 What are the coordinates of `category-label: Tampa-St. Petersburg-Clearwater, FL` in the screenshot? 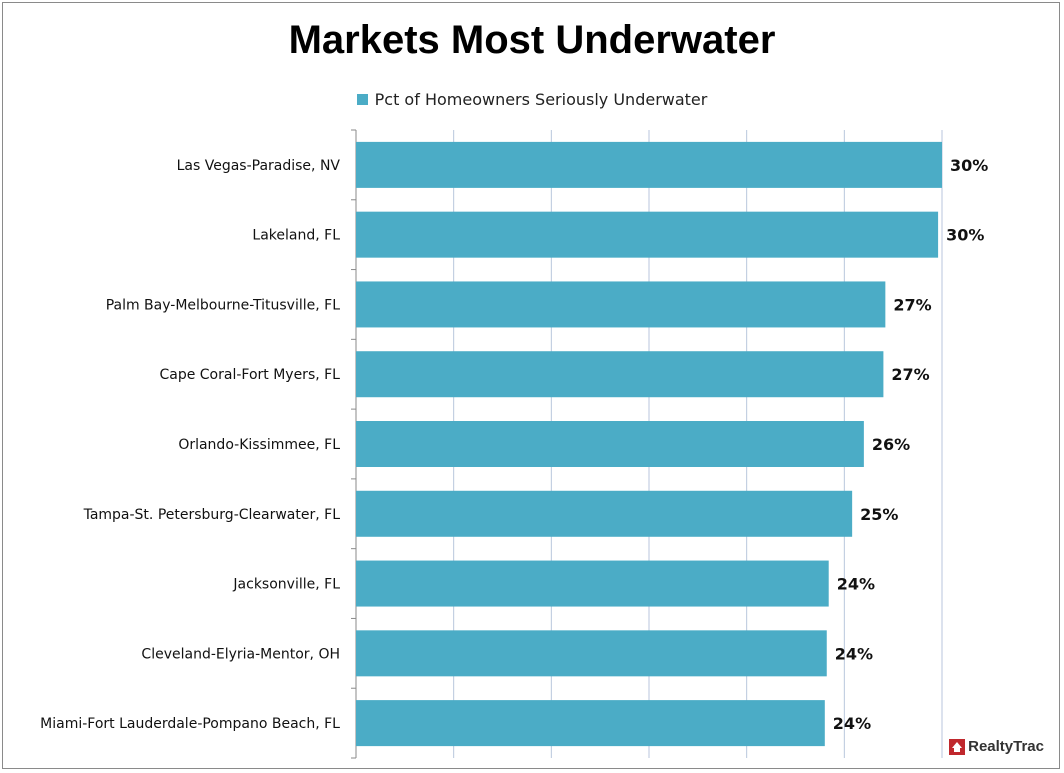 It's located at (212, 515).